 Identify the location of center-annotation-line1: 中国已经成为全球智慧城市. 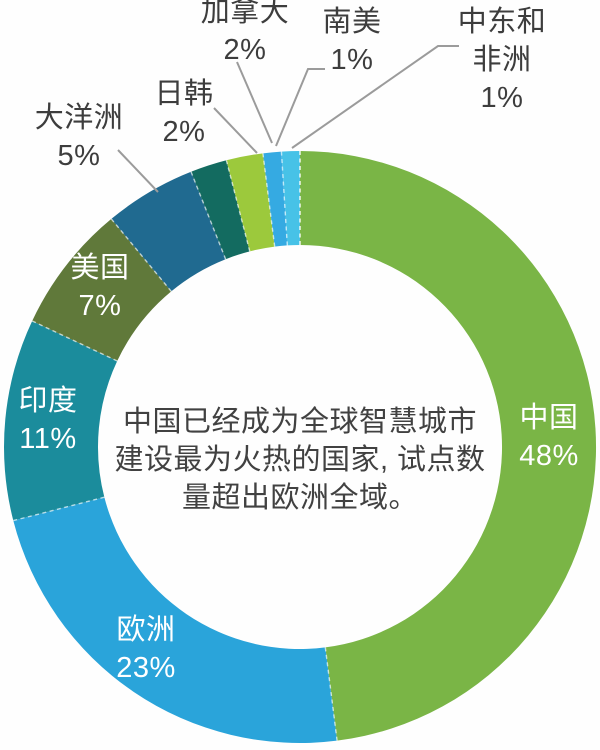
(299, 422).